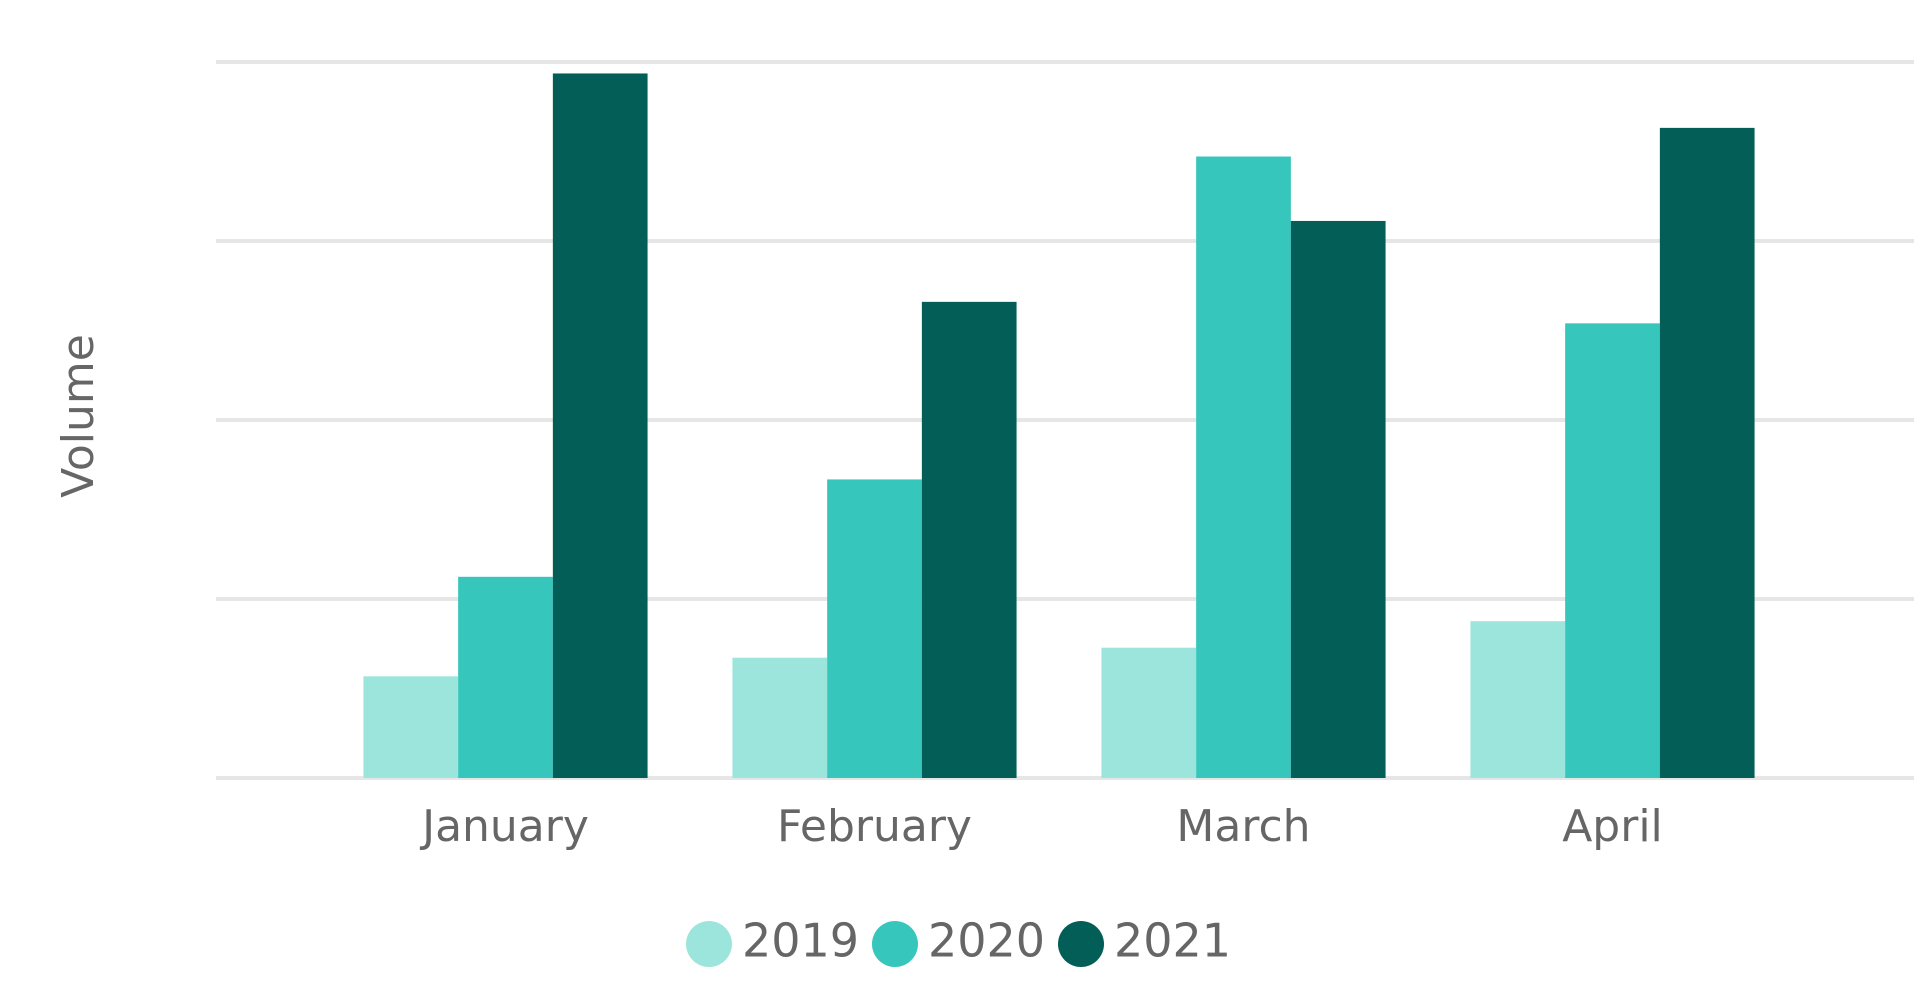 Image resolution: width=1921 pixels, height=989 pixels. Describe the element at coordinates (504, 826) in the screenshot. I see `x-tick-label: January` at that location.